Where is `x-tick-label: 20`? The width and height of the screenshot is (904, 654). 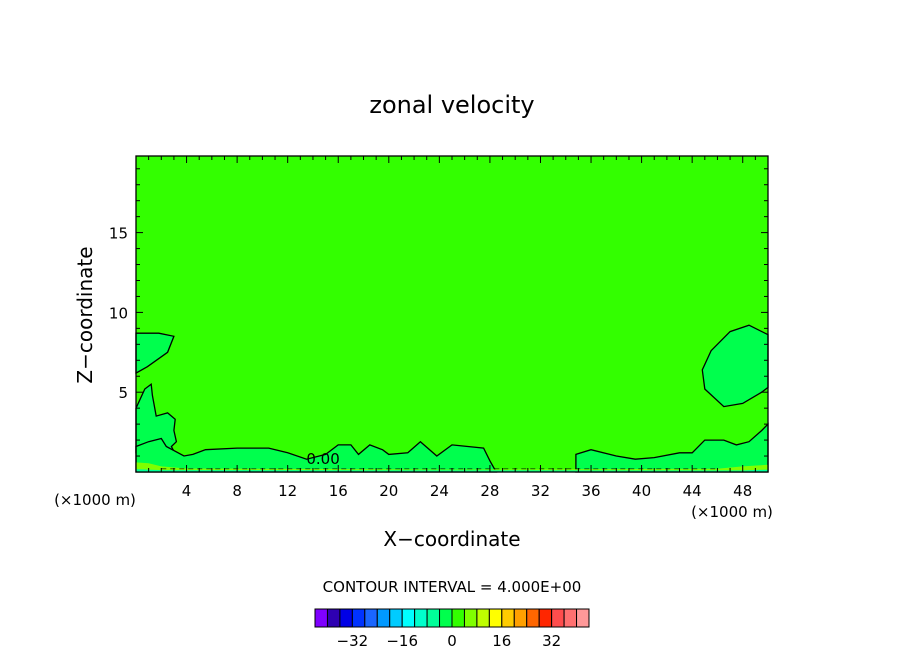
x-tick-label: 20 is located at coordinates (388, 491).